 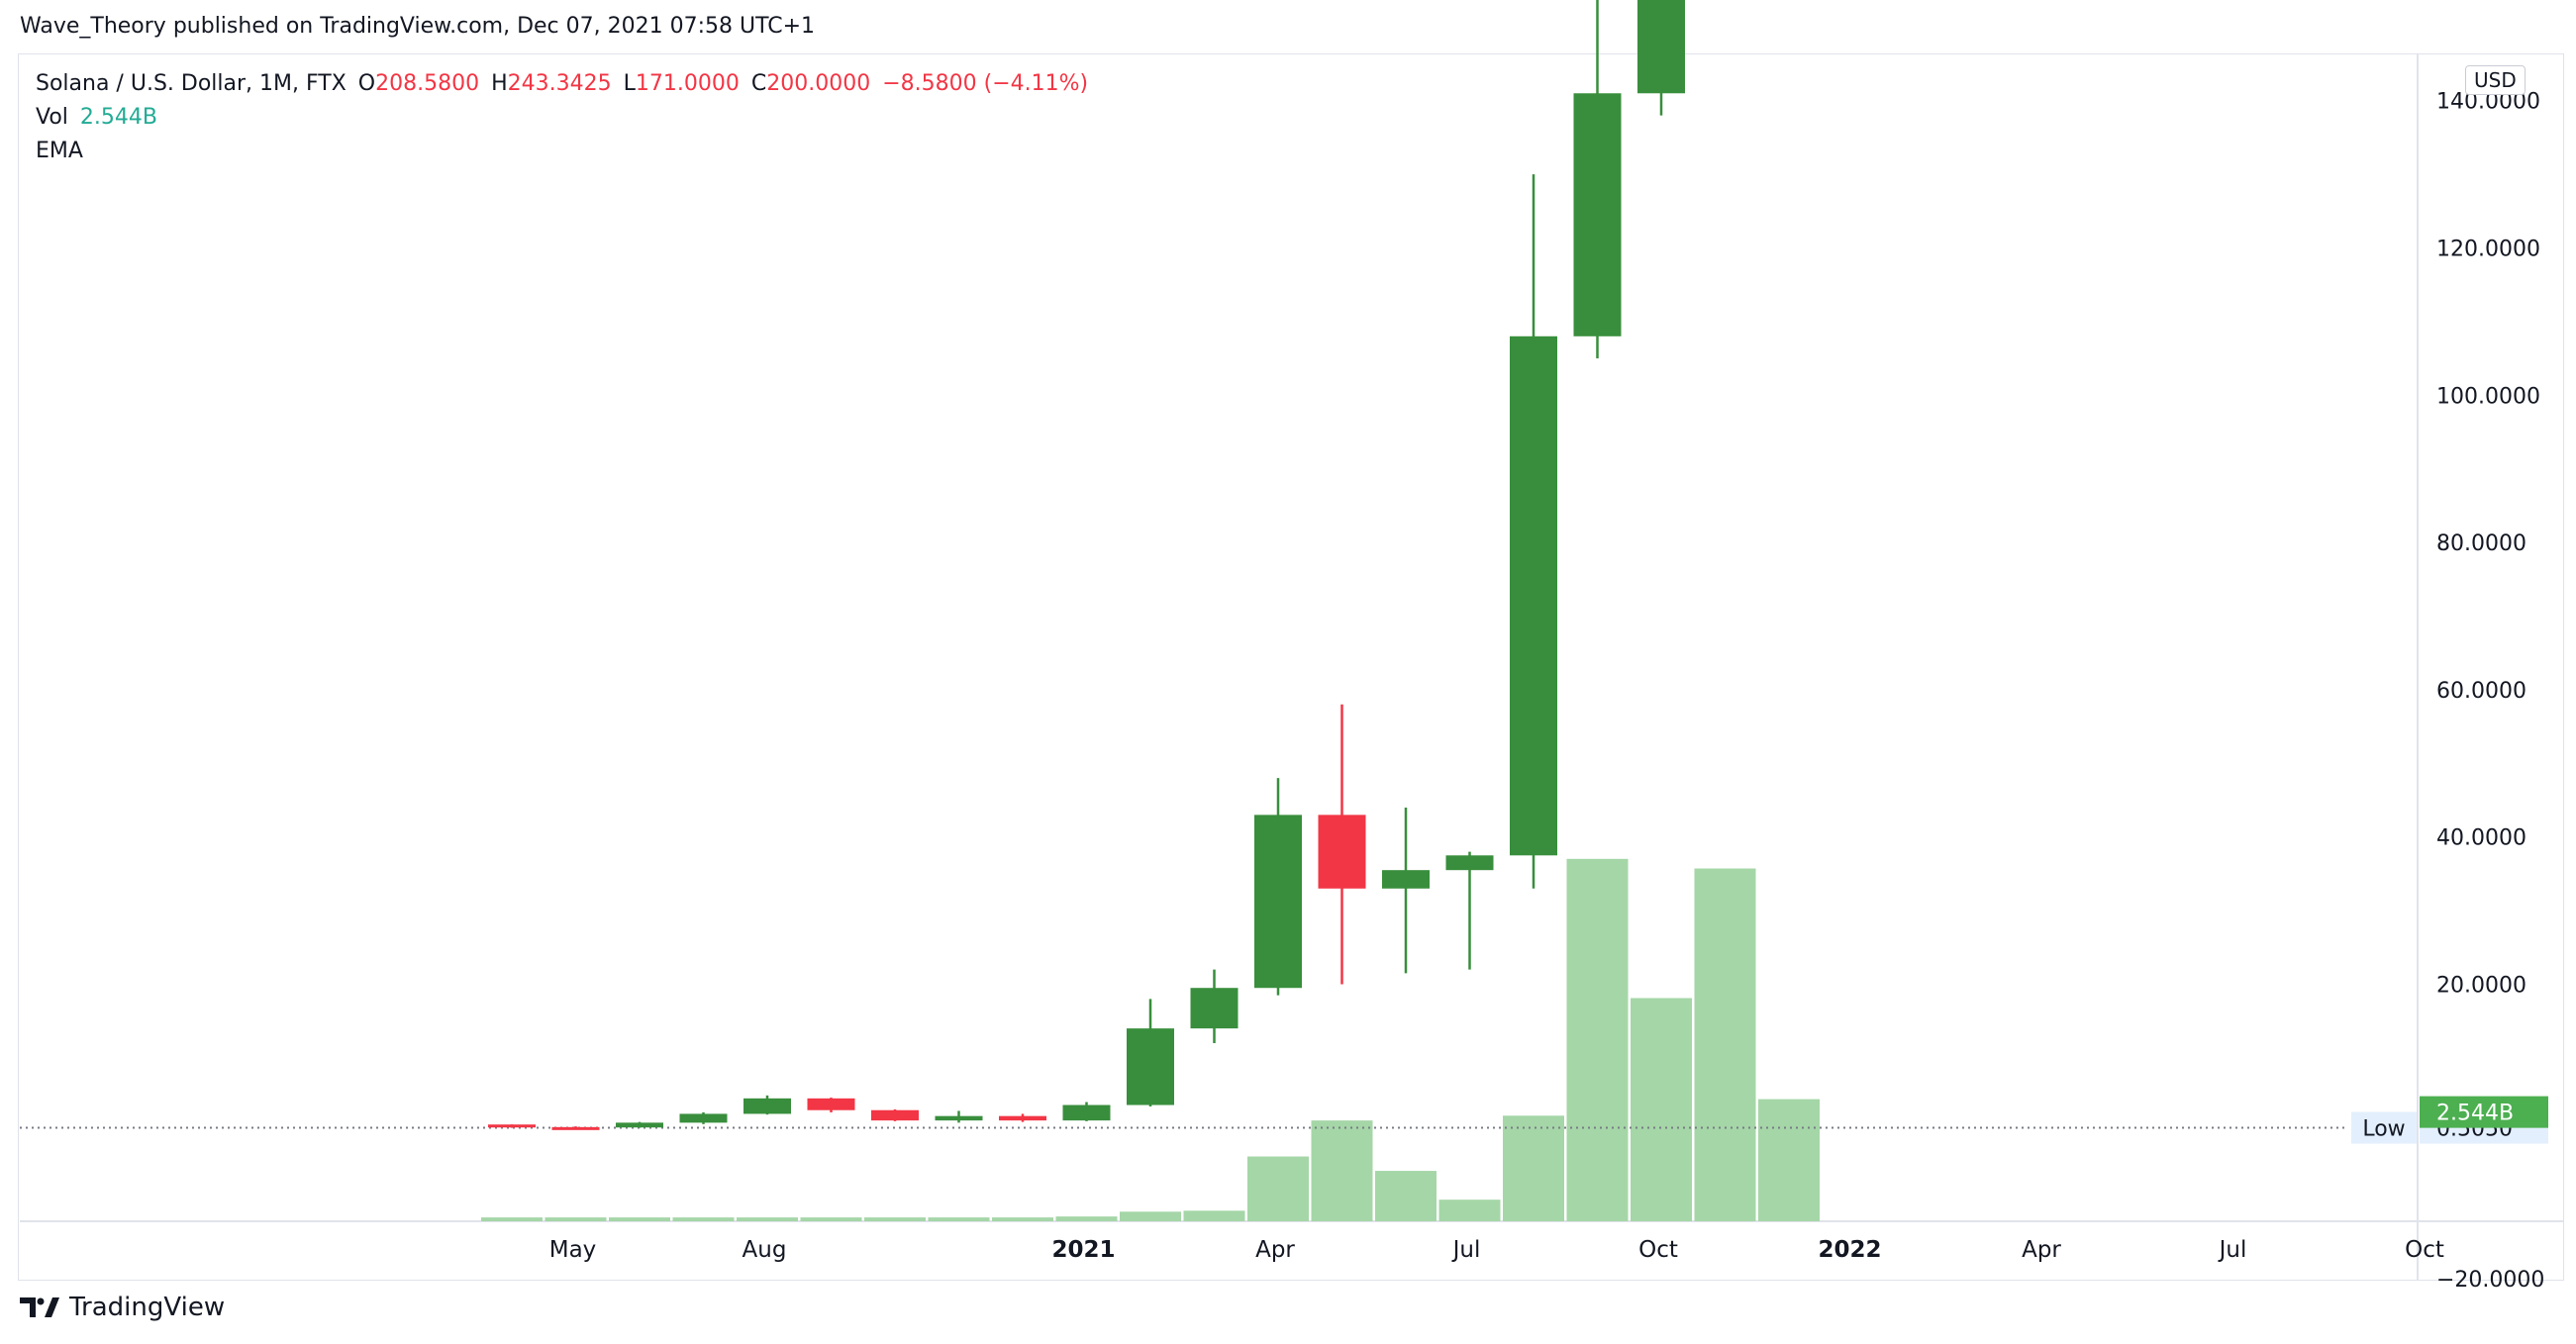 What do you see at coordinates (39, 1307) in the screenshot?
I see `tradingview-logo-icon` at bounding box center [39, 1307].